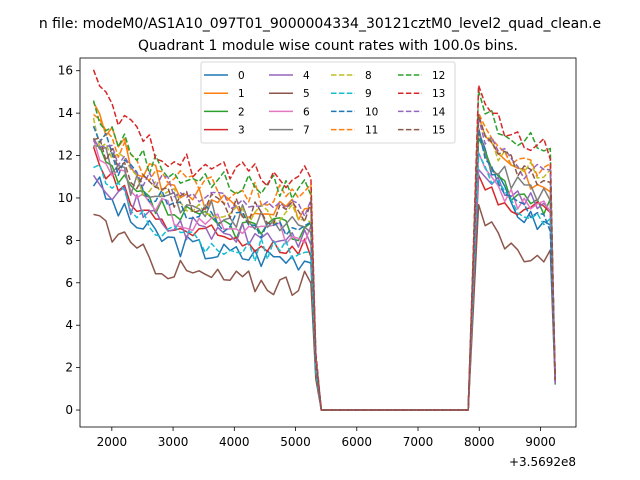 The width and height of the screenshot is (640, 480). What do you see at coordinates (241, 131) in the screenshot?
I see `legend-label-3: 3` at bounding box center [241, 131].